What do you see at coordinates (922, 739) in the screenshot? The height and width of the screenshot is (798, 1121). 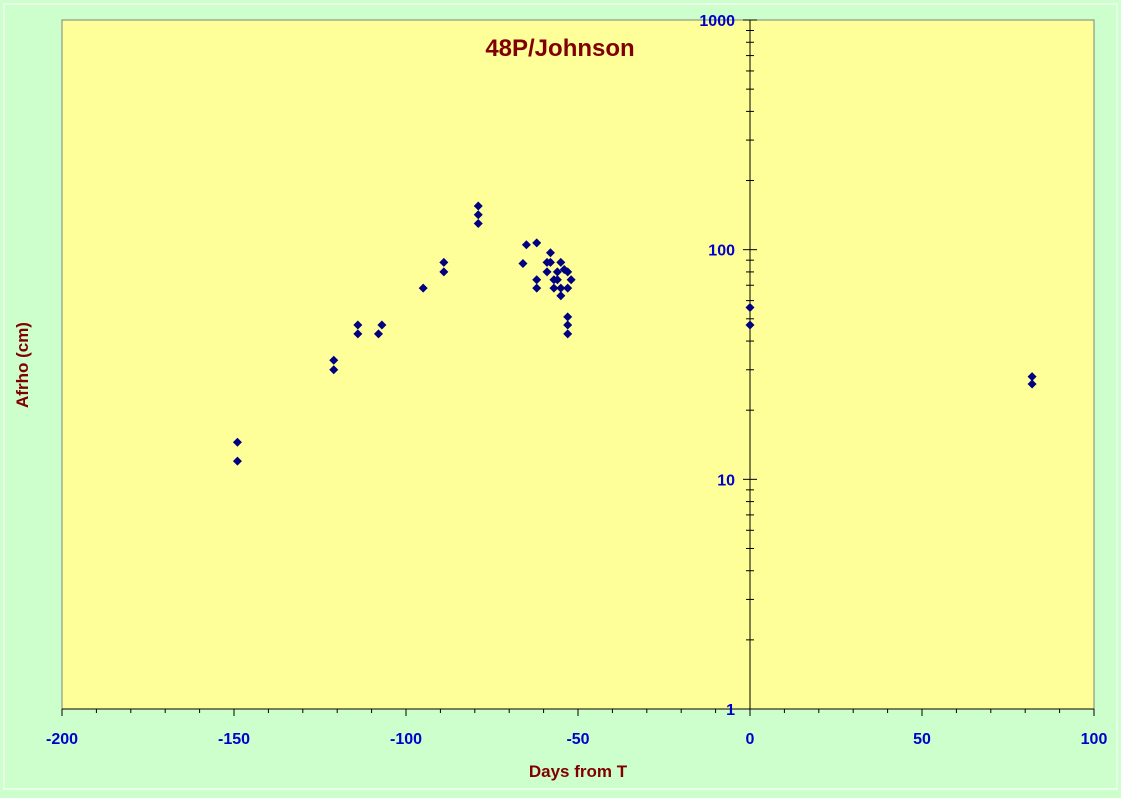 I see `x-tick-label: 50` at bounding box center [922, 739].